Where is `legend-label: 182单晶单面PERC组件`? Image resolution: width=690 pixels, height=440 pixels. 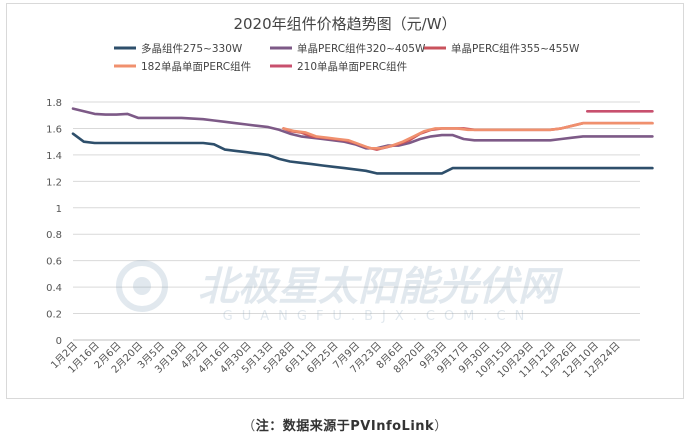
legend-label: 182单晶单面PERC组件 is located at coordinates (196, 66).